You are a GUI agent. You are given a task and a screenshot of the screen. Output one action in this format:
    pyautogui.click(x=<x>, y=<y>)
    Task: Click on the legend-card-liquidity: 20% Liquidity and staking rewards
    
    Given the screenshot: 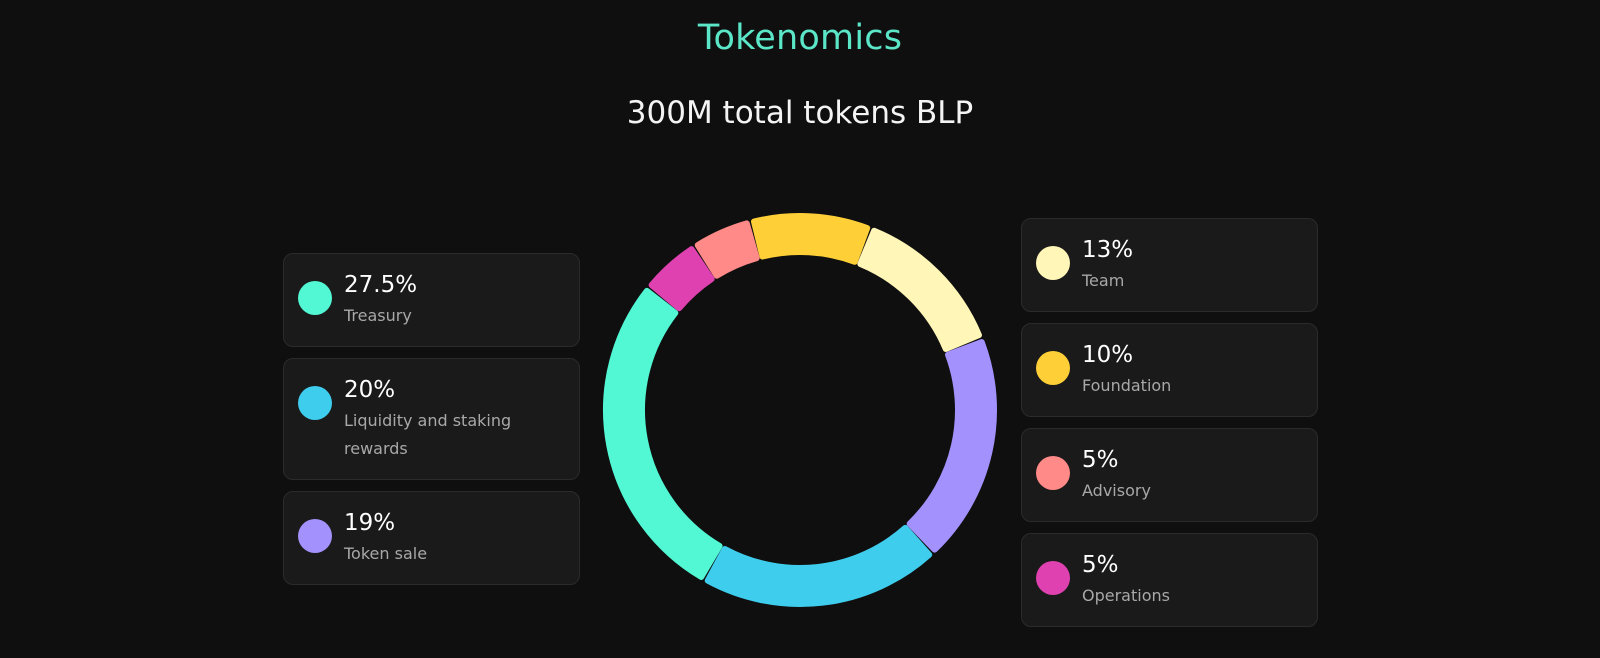 What is the action you would take?
    pyautogui.click(x=431, y=419)
    